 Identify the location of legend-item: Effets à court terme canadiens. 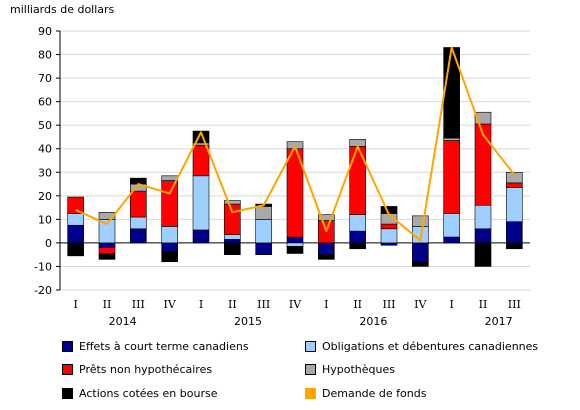
(155, 347).